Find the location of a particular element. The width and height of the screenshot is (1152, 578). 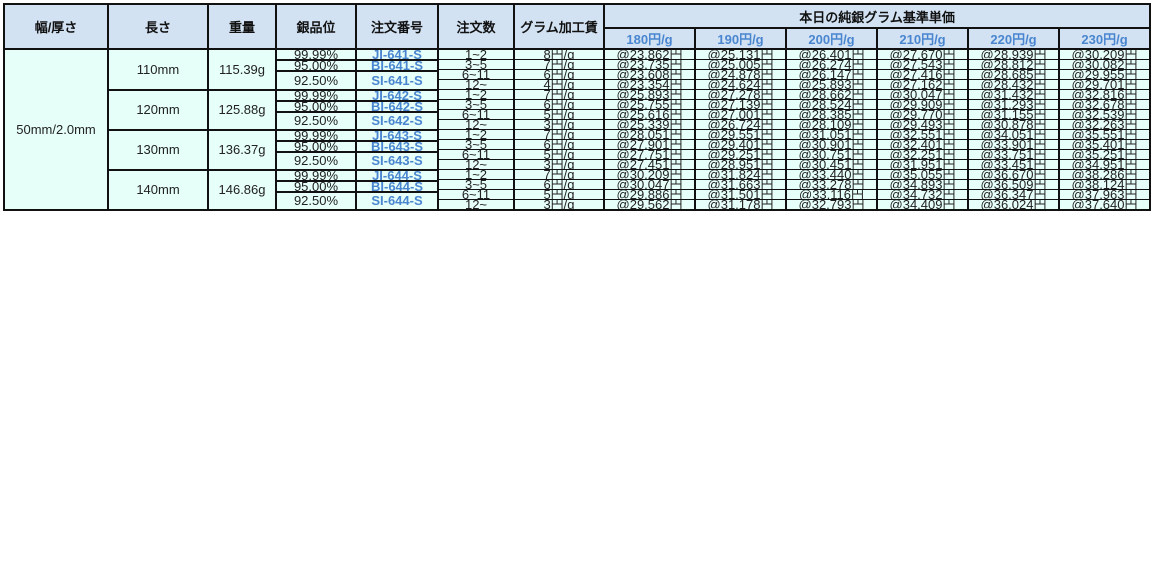

price-cell: @33,440円 is located at coordinates (831, 174).